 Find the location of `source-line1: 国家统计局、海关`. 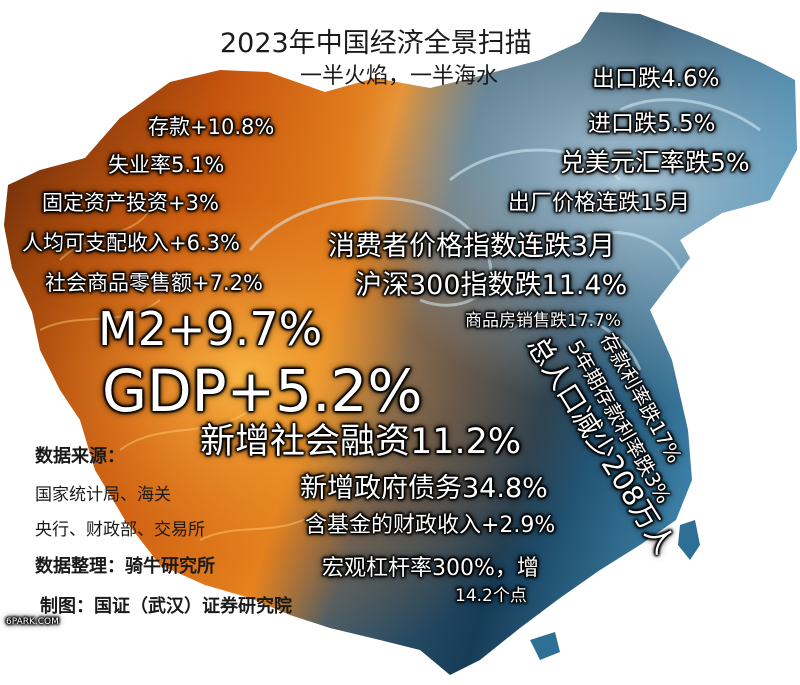

source-line1: 国家统计局、海关 is located at coordinates (103, 495).